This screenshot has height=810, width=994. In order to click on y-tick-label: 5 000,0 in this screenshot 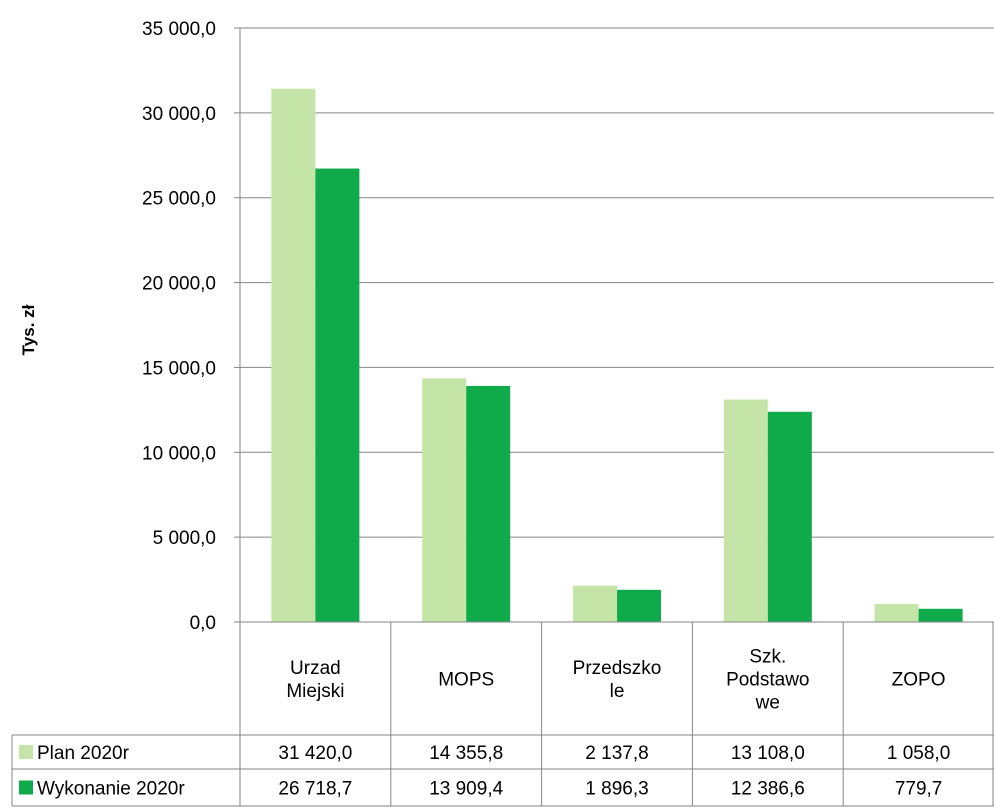, I will do `click(184, 538)`.